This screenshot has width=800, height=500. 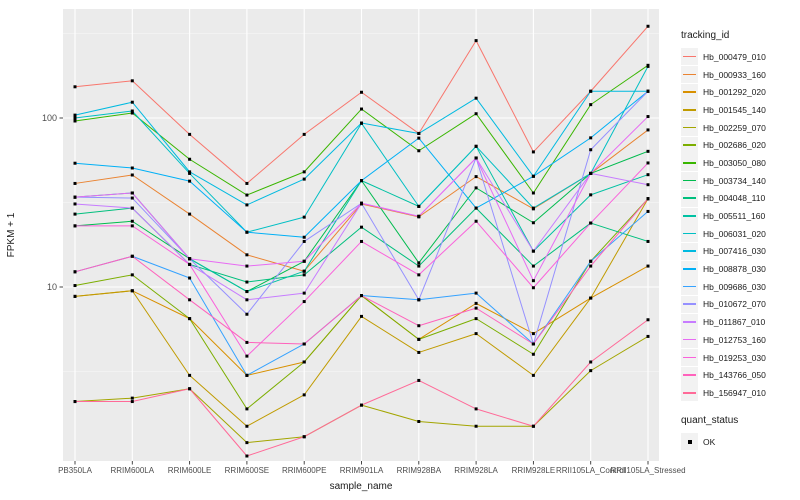 I want to click on legend-item: Hb_002259_070, so click(x=740, y=128).